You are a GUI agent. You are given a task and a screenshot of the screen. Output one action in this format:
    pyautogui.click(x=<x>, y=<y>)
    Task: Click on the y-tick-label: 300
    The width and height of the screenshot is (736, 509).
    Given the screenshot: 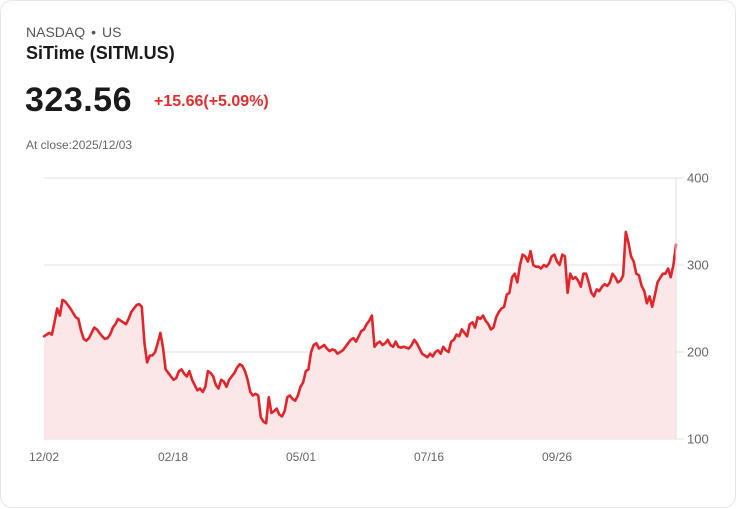 What is the action you would take?
    pyautogui.click(x=698, y=265)
    